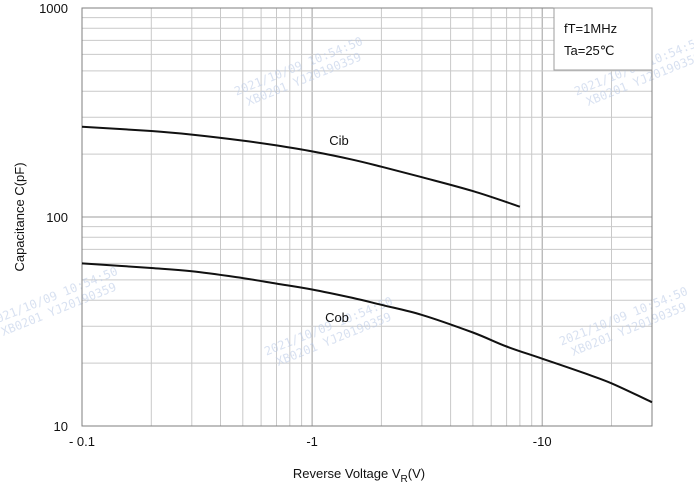  What do you see at coordinates (53, 8) in the screenshot?
I see `y-tick-label: 1000` at bounding box center [53, 8].